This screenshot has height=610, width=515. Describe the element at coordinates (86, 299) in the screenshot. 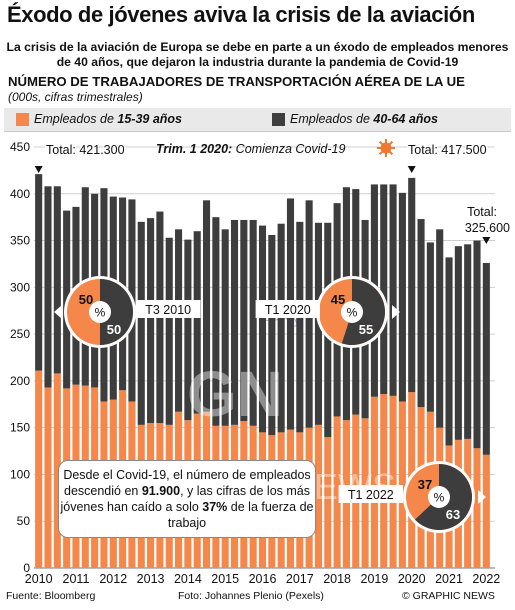

I see `pie-young-value: 50` at that location.